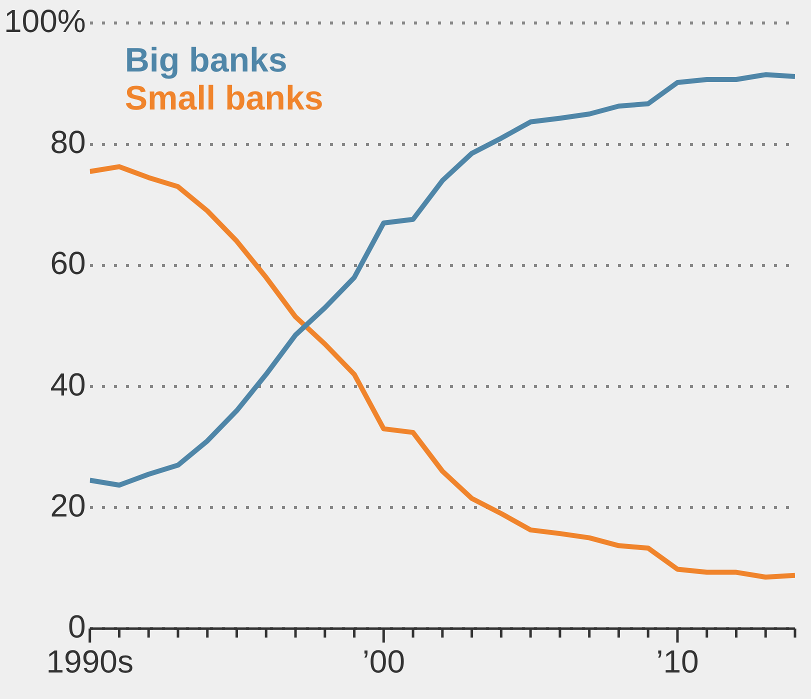  Describe the element at coordinates (677, 662) in the screenshot. I see `x-tick-label: ’10` at that location.